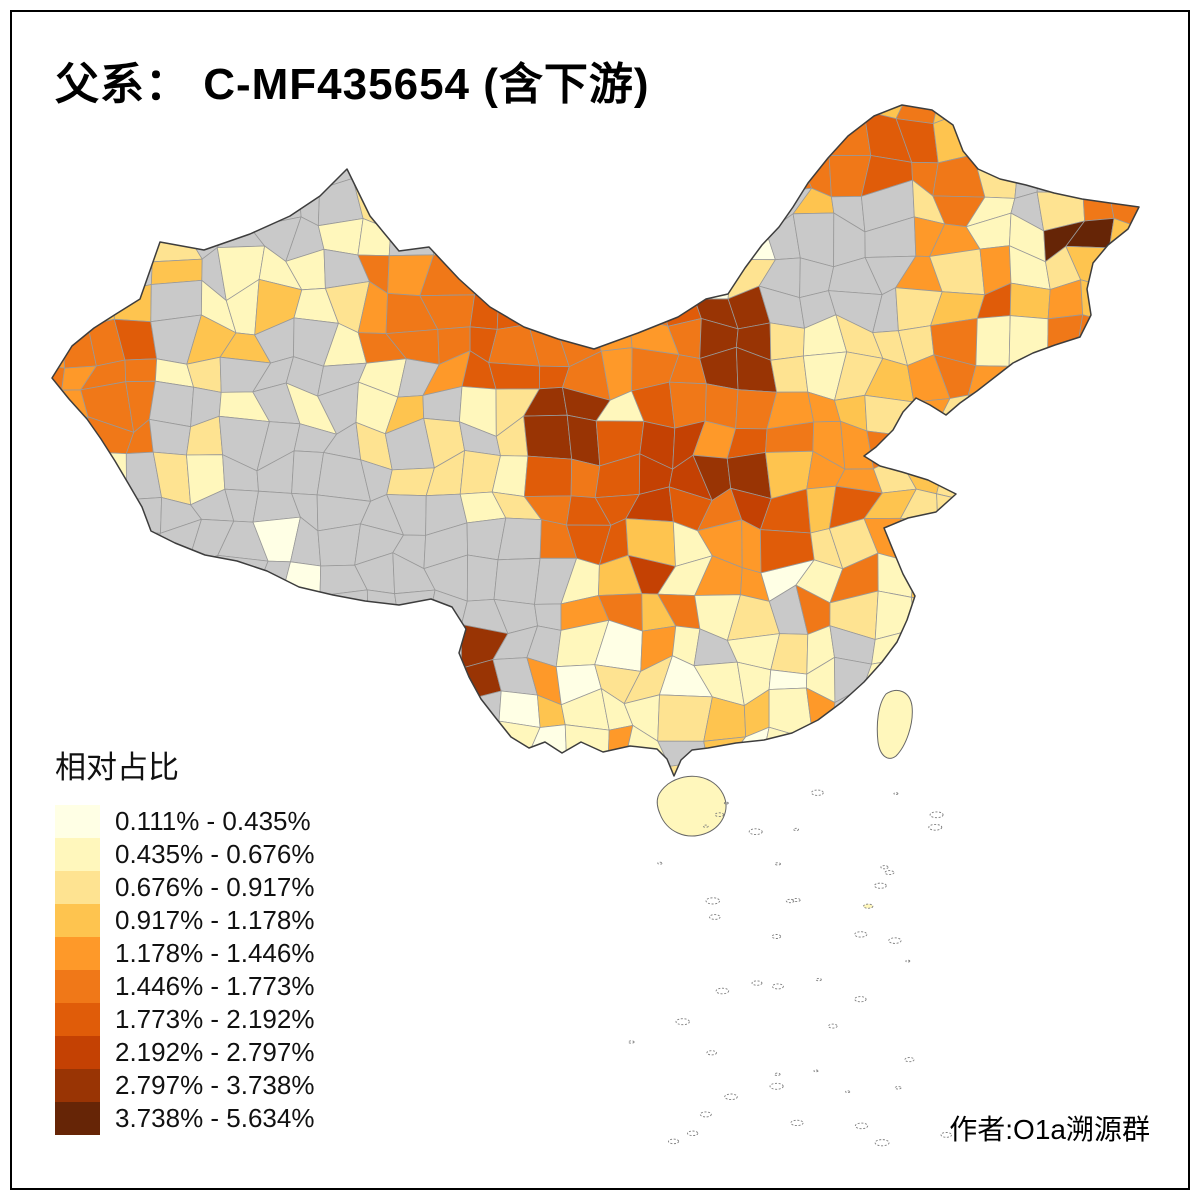 The image size is (1200, 1200). Describe the element at coordinates (184, 953) in the screenshot. I see `legend-entry: 1.178% - 1.446%` at that location.